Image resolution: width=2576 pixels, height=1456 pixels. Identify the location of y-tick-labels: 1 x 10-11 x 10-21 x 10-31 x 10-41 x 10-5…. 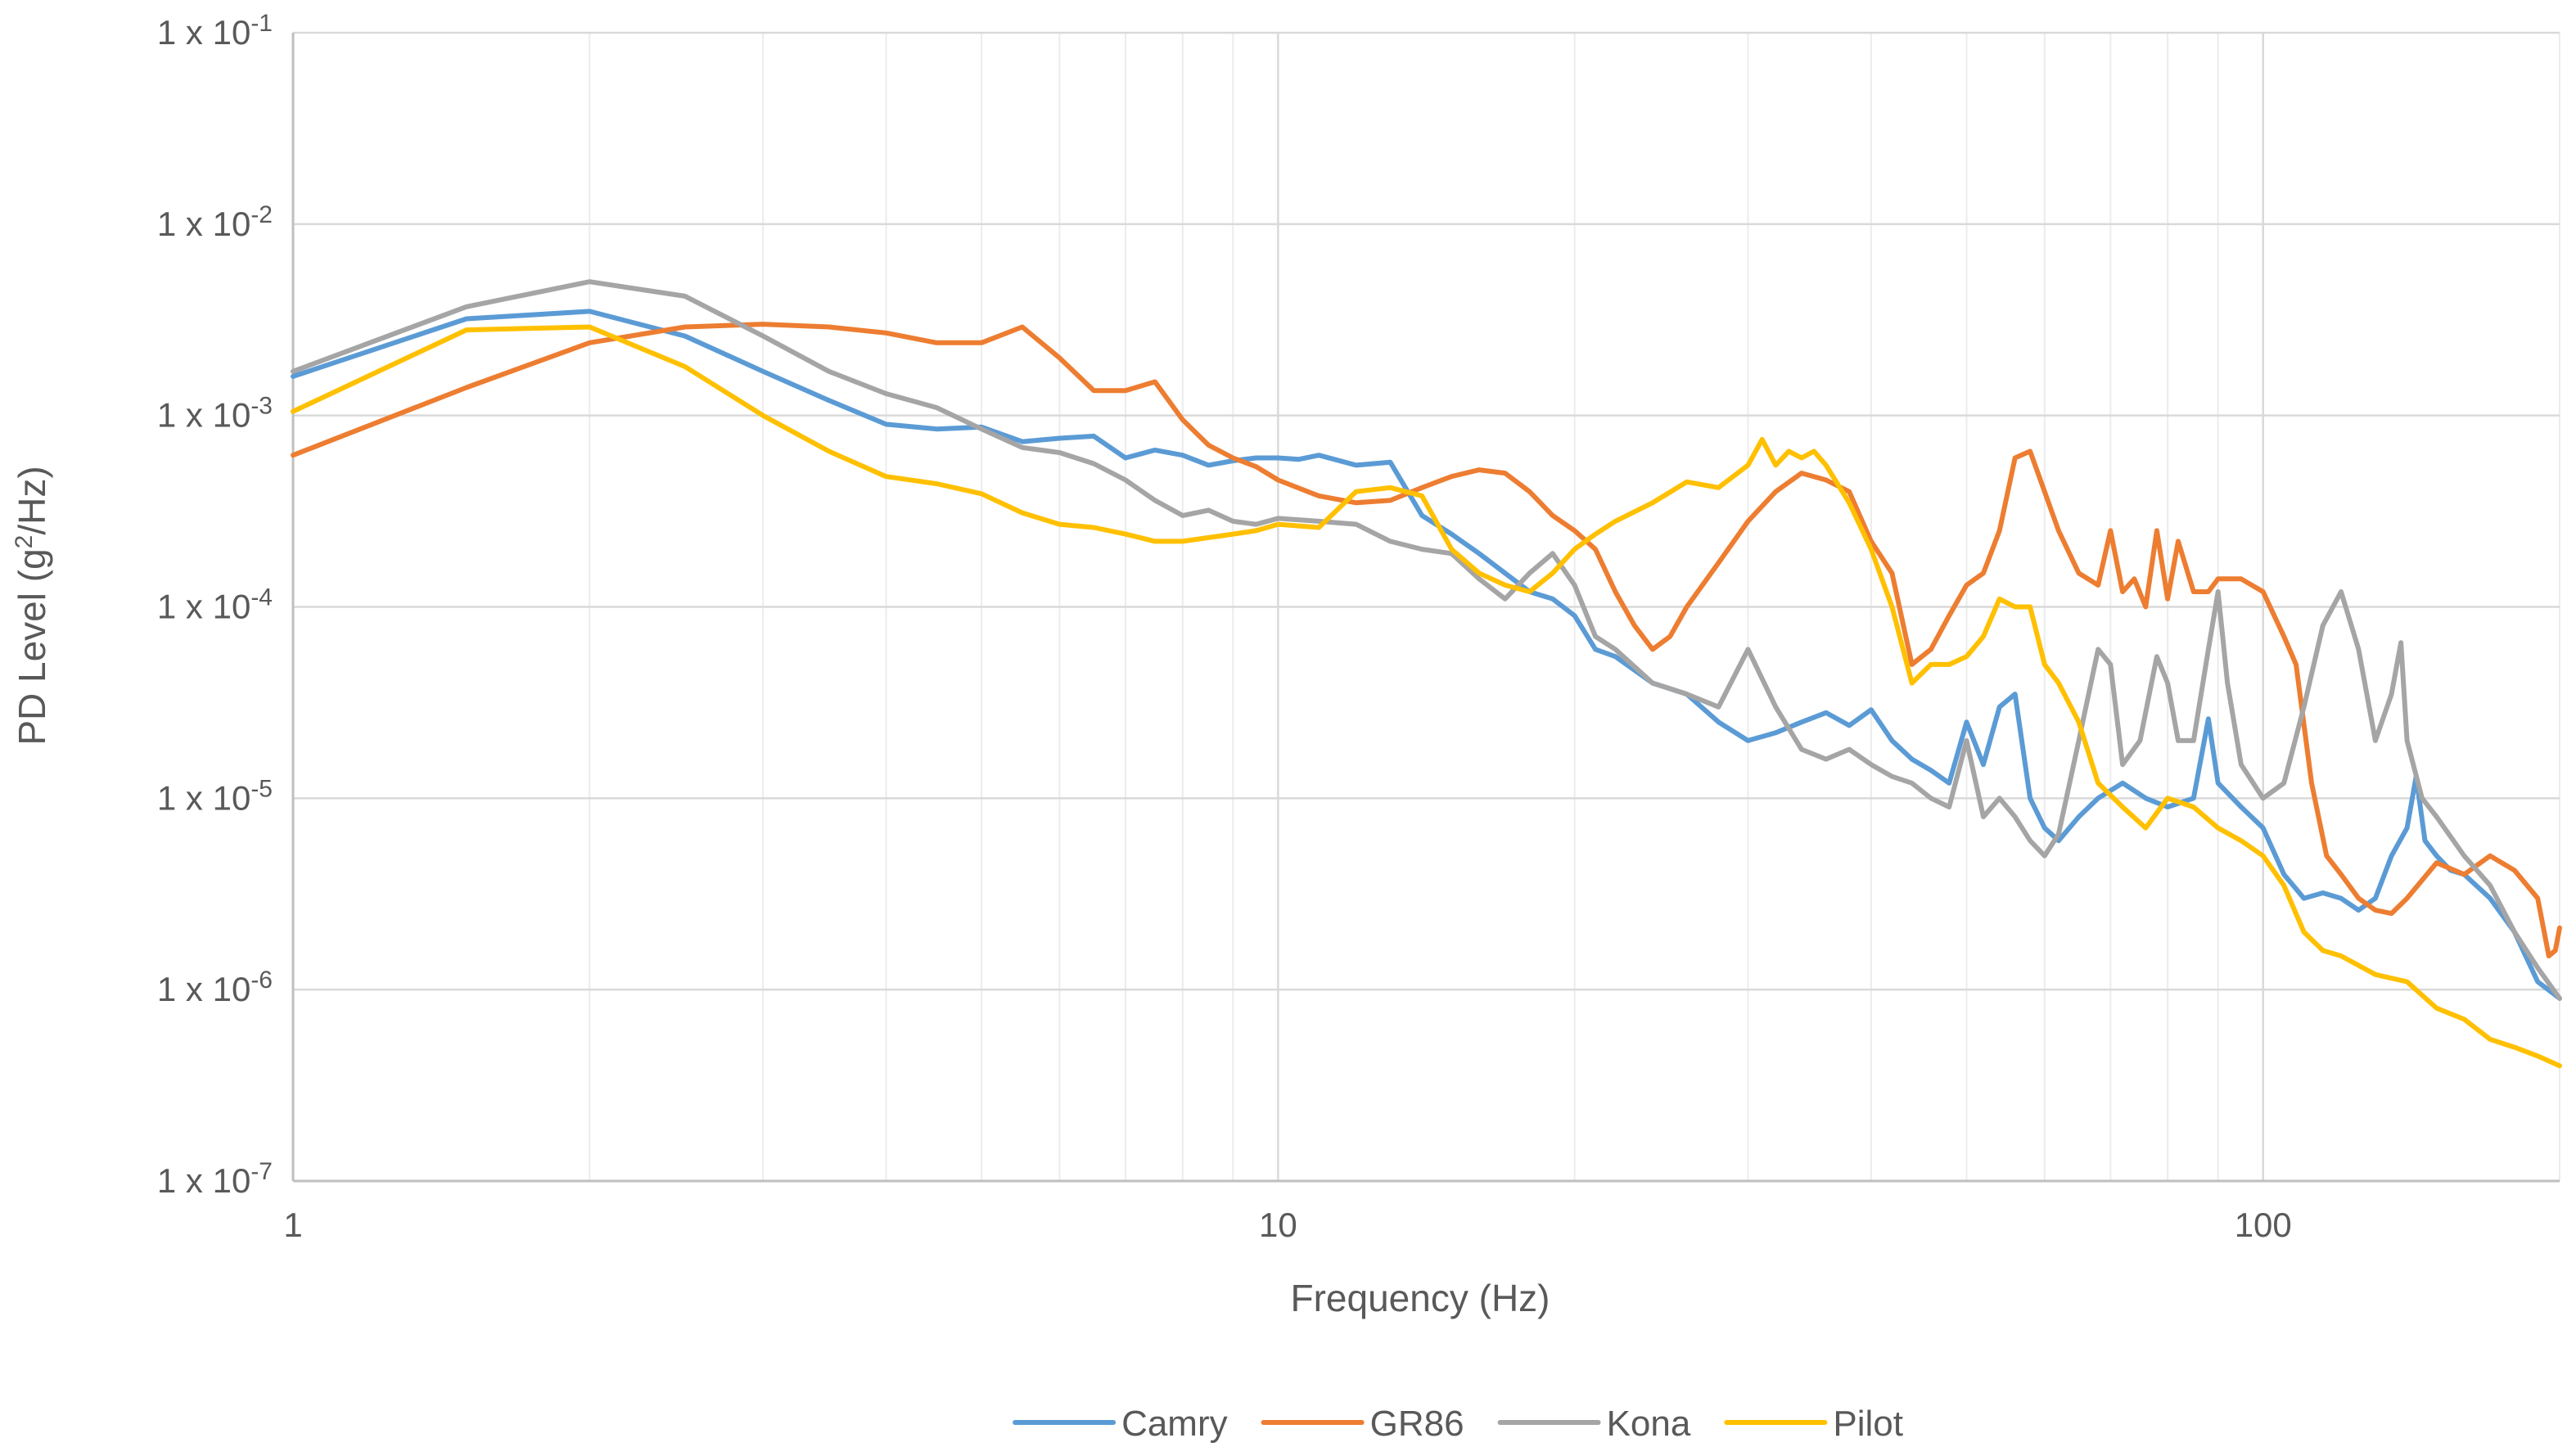
(215, 605).